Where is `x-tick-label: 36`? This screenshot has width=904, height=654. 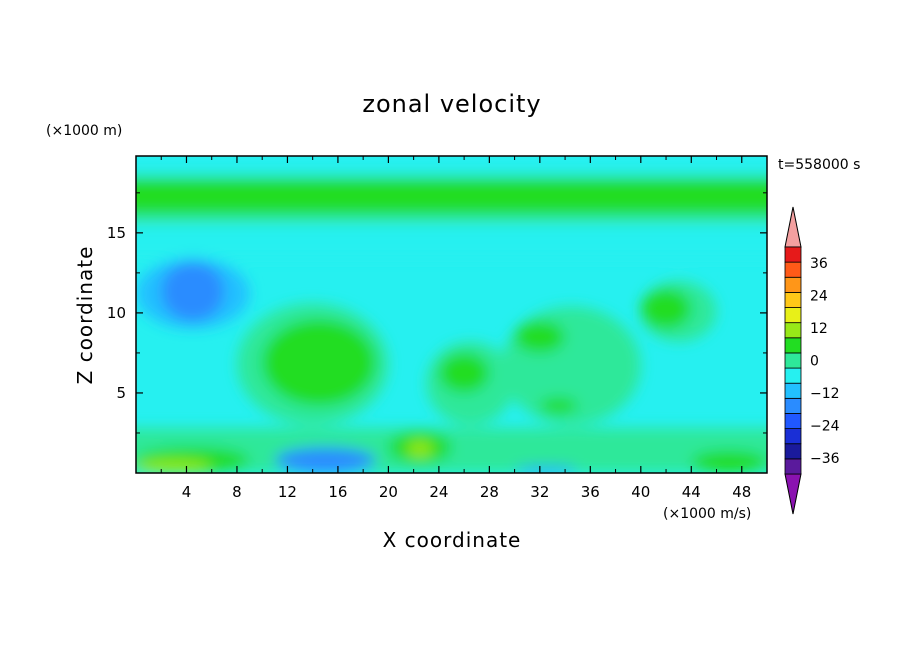 x-tick-label: 36 is located at coordinates (590, 492).